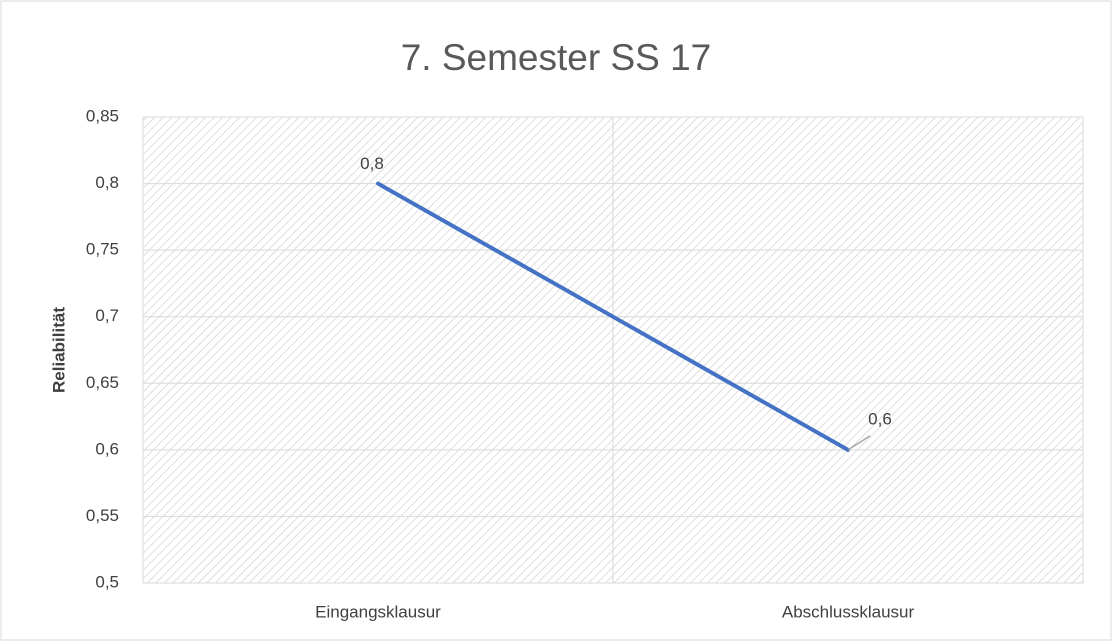  What do you see at coordinates (859, 443) in the screenshot?
I see `leader-line` at bounding box center [859, 443].